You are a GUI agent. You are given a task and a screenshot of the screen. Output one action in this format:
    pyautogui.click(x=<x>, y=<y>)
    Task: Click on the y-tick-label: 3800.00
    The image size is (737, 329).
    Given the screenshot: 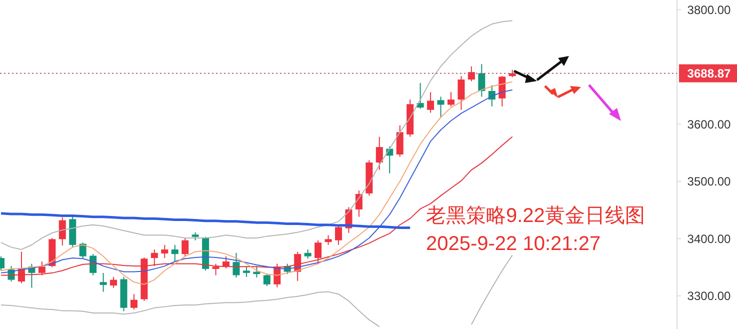 What is the action you would take?
    pyautogui.click(x=709, y=9)
    